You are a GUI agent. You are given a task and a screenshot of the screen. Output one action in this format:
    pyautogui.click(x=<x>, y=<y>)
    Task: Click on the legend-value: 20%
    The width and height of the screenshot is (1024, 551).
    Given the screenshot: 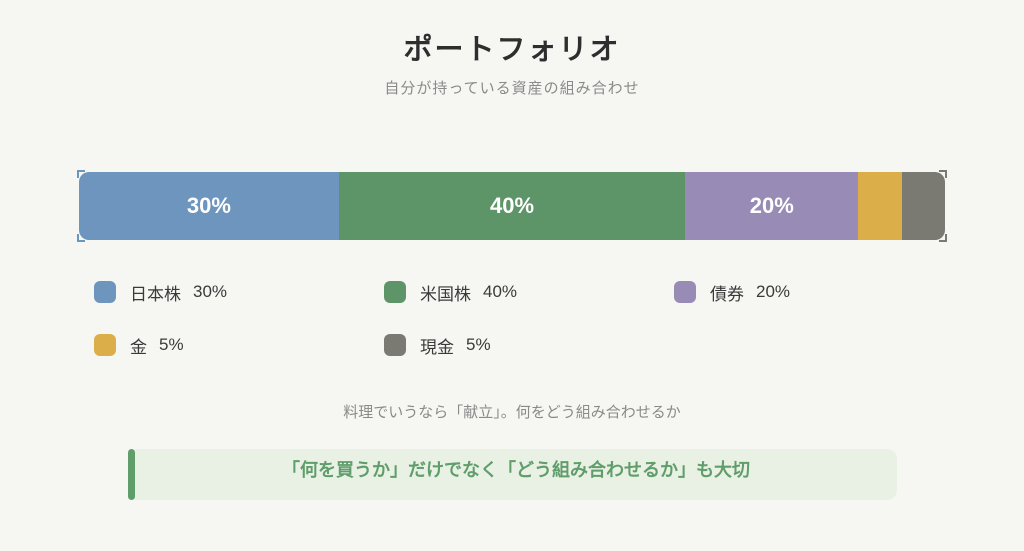 What is the action you would take?
    pyautogui.click(x=773, y=291)
    